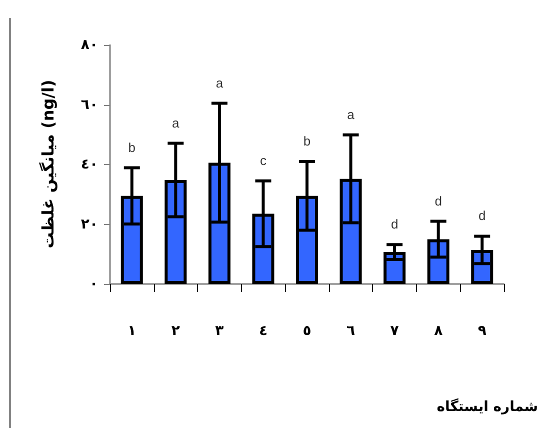 This screenshot has height=428, width=542. Describe the element at coordinates (482, 331) in the screenshot. I see `x-tick-label: ٩` at that location.